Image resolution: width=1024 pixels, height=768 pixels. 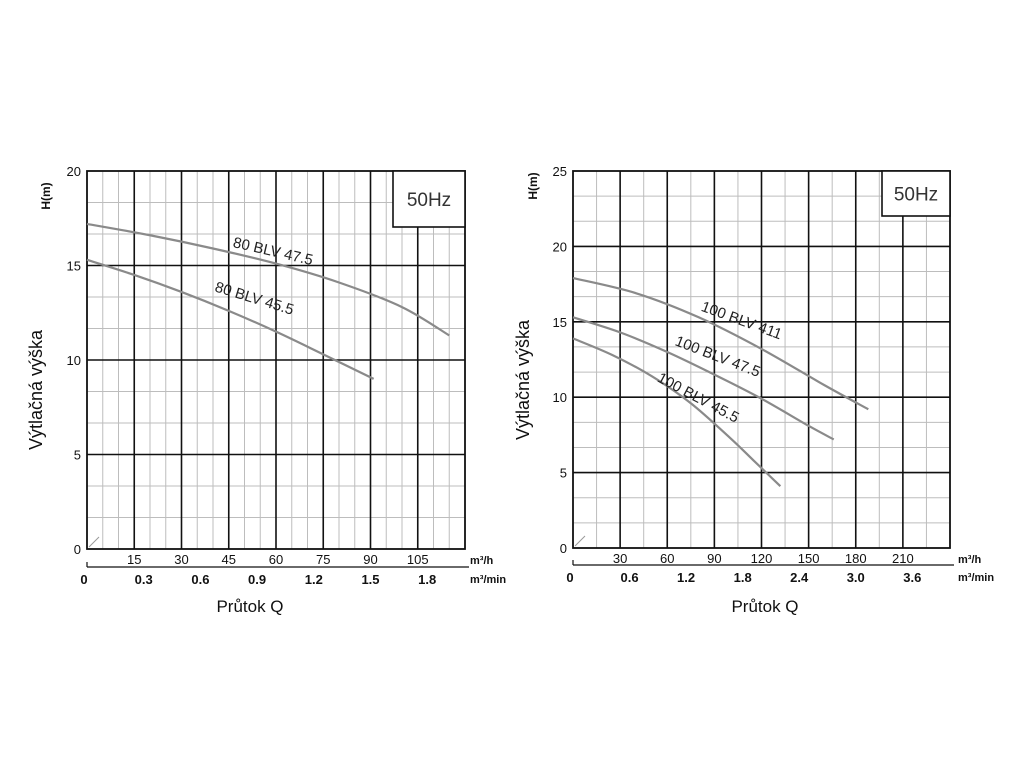 What do you see at coordinates (370, 579) in the screenshot?
I see `x-tick-label-m3min: 1.5` at bounding box center [370, 579].